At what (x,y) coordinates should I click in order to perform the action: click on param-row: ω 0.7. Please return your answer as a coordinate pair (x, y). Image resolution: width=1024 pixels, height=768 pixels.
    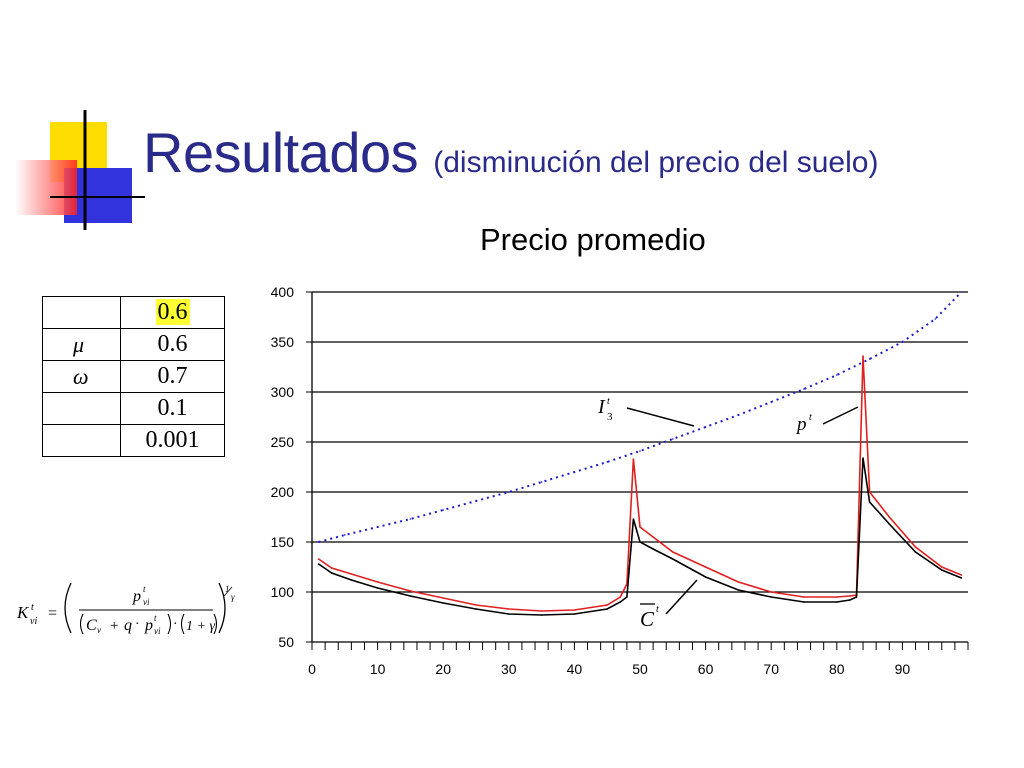
    Looking at the image, I should click on (133, 376).